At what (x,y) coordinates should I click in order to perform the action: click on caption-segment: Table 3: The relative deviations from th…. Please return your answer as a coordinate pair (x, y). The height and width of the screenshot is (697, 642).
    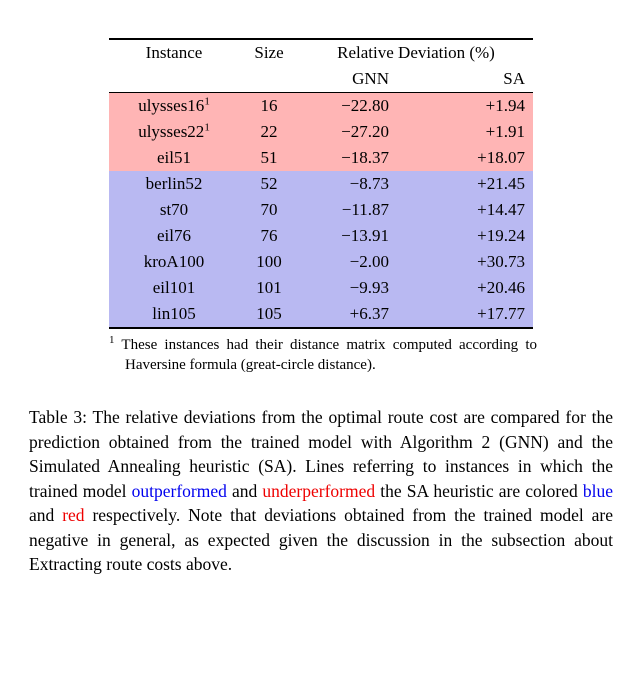
    Looking at the image, I should click on (321, 454).